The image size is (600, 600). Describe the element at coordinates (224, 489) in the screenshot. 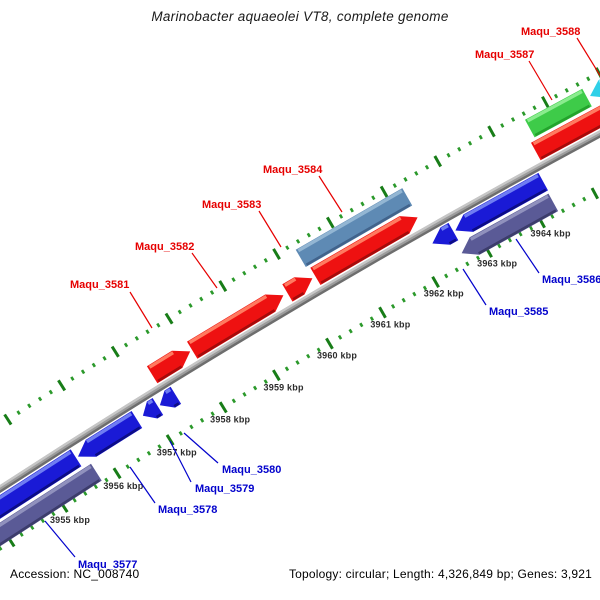

I see `gene-label-maqu_3579: Maqu_3579` at that location.